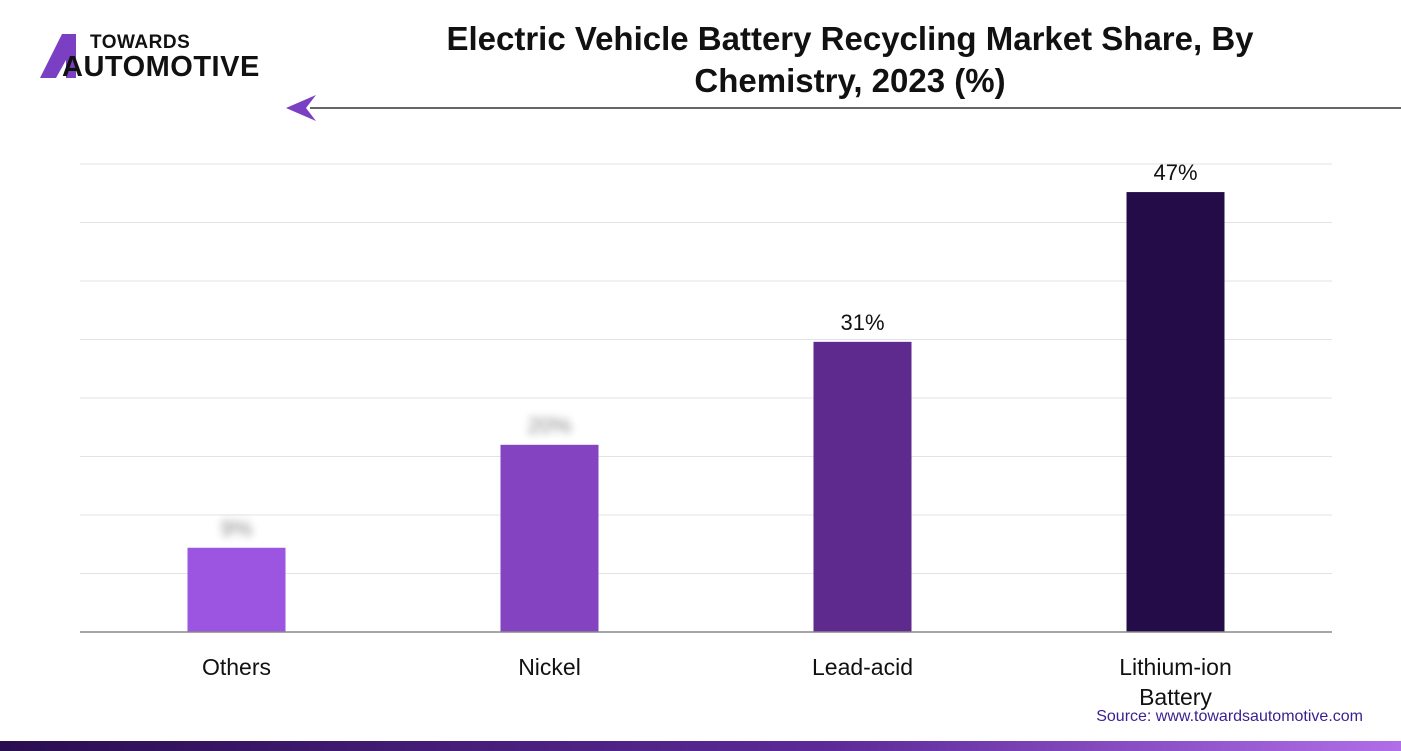  Describe the element at coordinates (301, 108) in the screenshot. I see `header-arrow` at that location.